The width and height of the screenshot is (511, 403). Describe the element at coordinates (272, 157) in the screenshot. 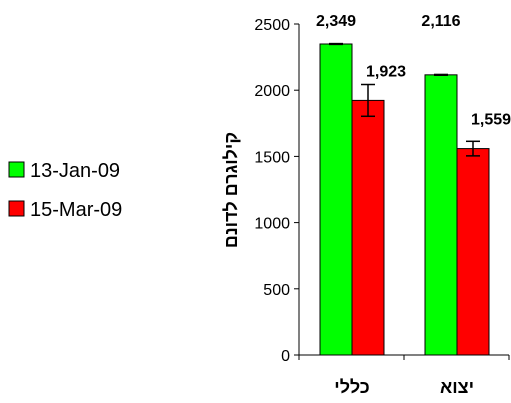

I see `y-tick-label: 1500` at that location.